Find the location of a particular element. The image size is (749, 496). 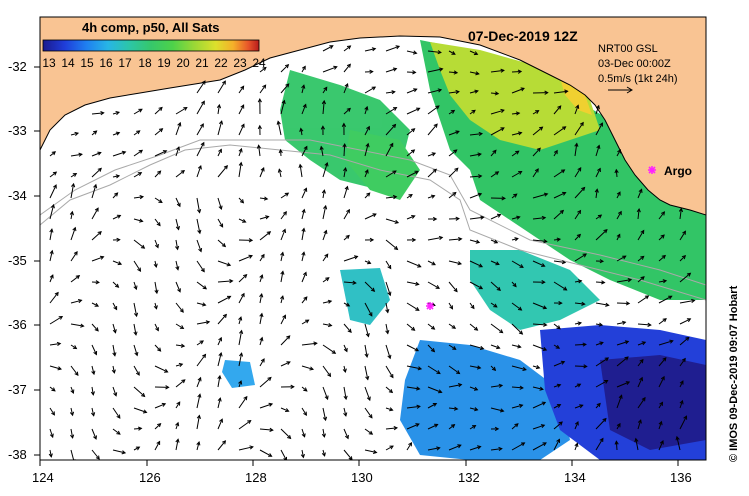

colorbar-label: 17 is located at coordinates (125, 63).